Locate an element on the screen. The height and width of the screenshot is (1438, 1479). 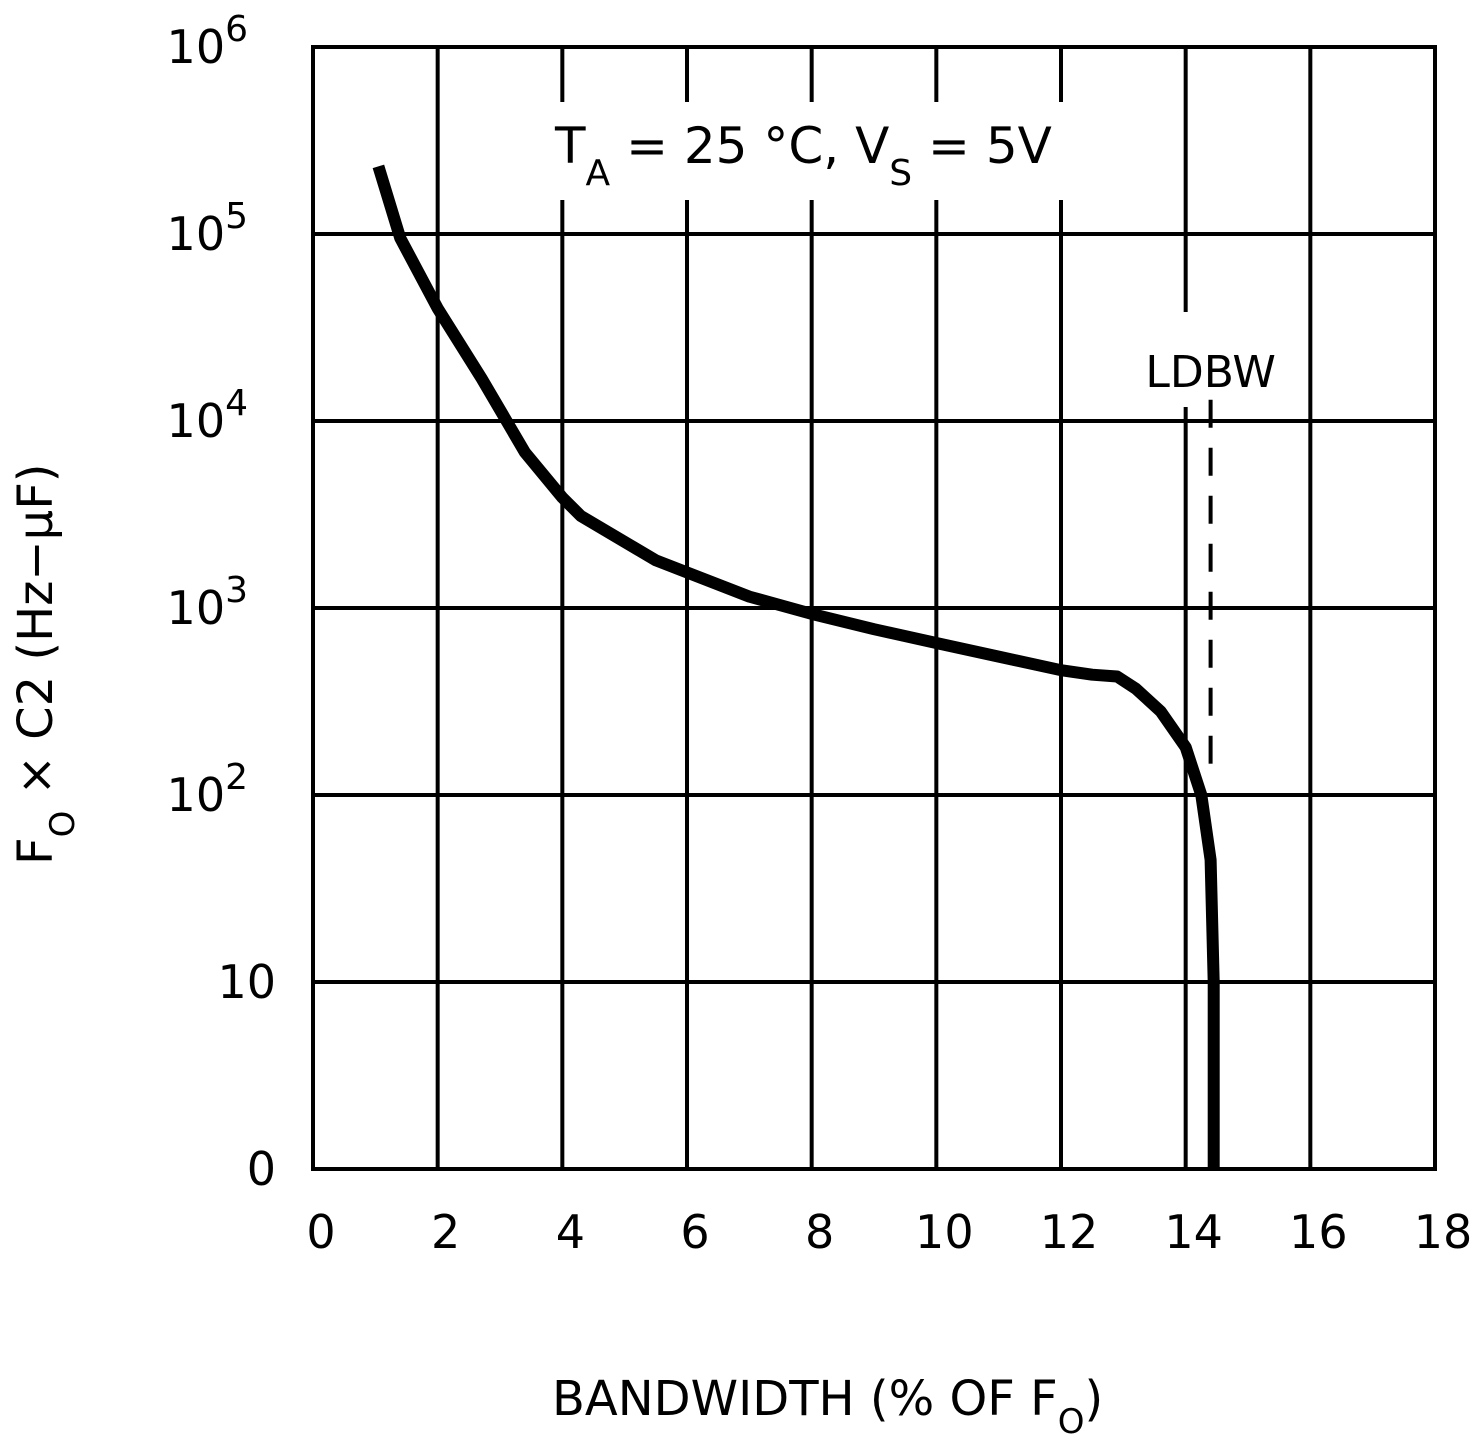
title-background is located at coordinates (822, 151).